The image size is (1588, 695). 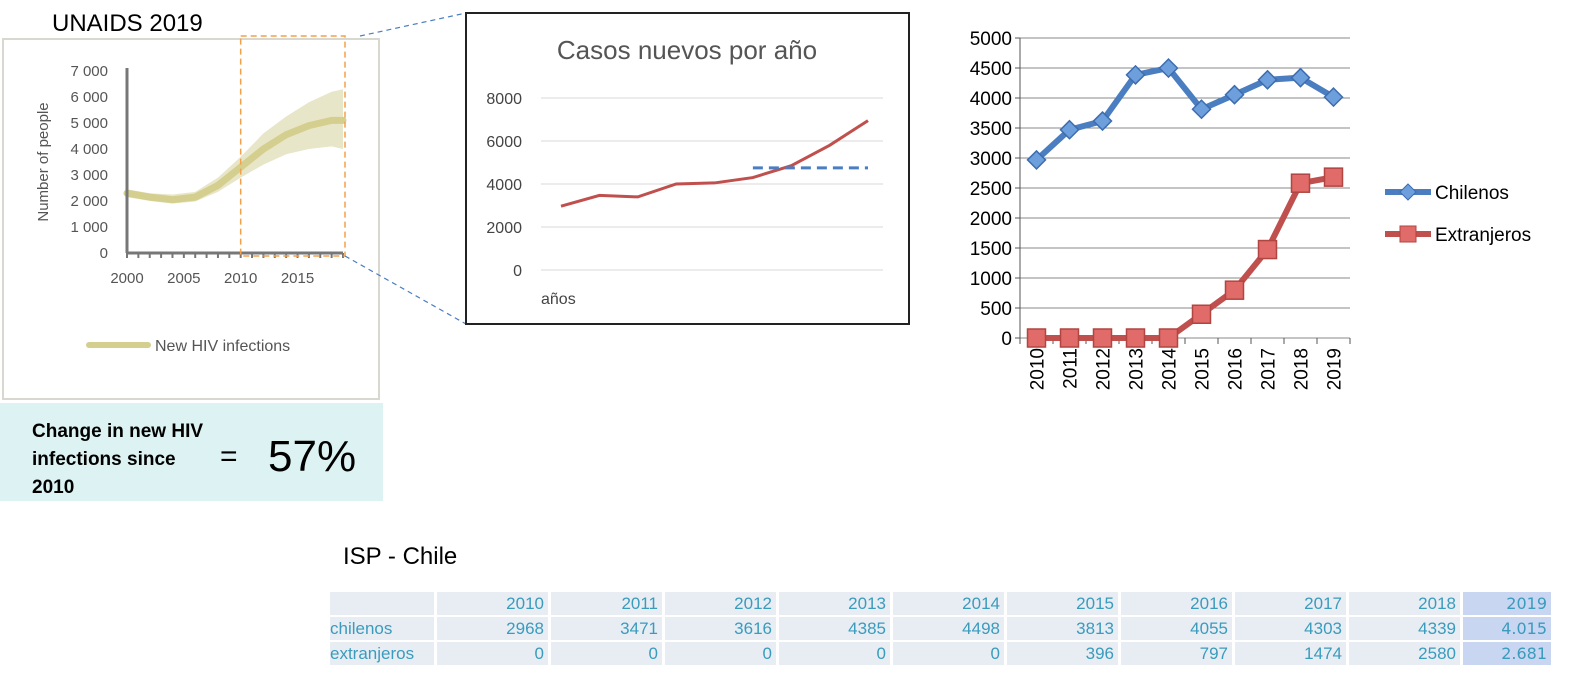 I want to click on x-tick-label: 2018, so click(x=1302, y=369).